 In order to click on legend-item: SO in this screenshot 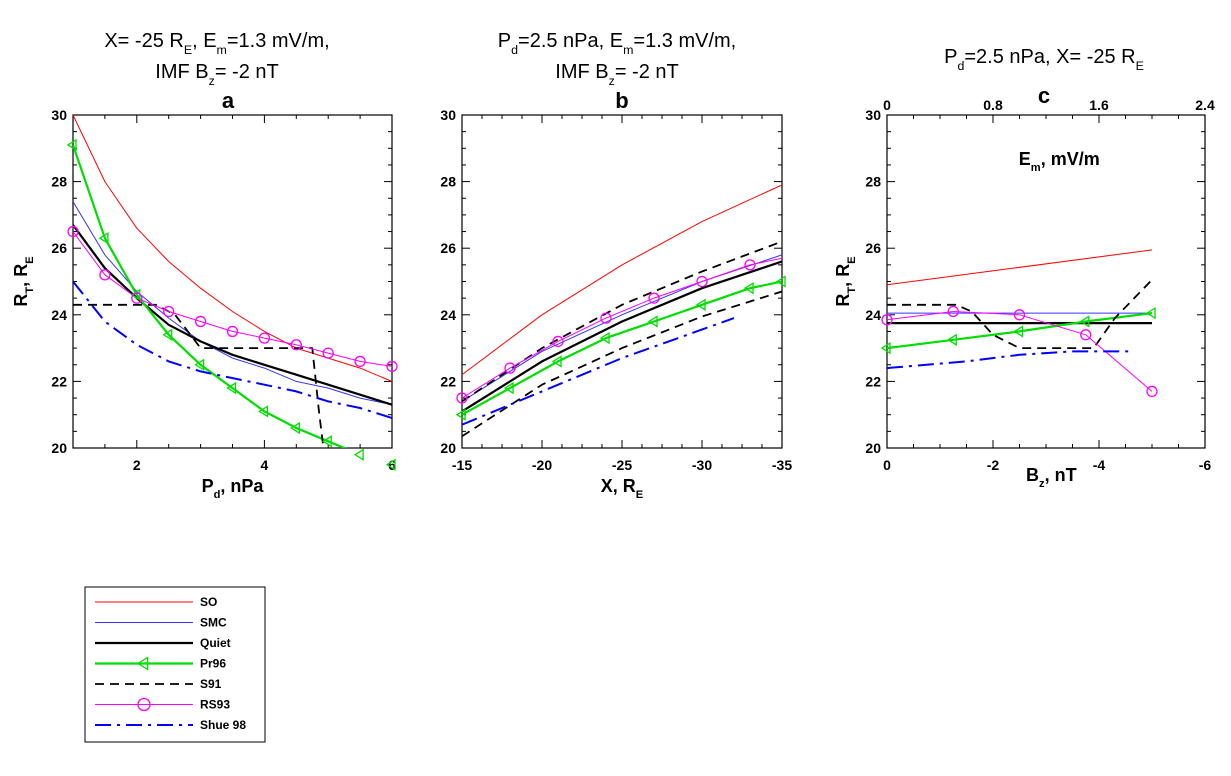, I will do `click(156, 602)`.